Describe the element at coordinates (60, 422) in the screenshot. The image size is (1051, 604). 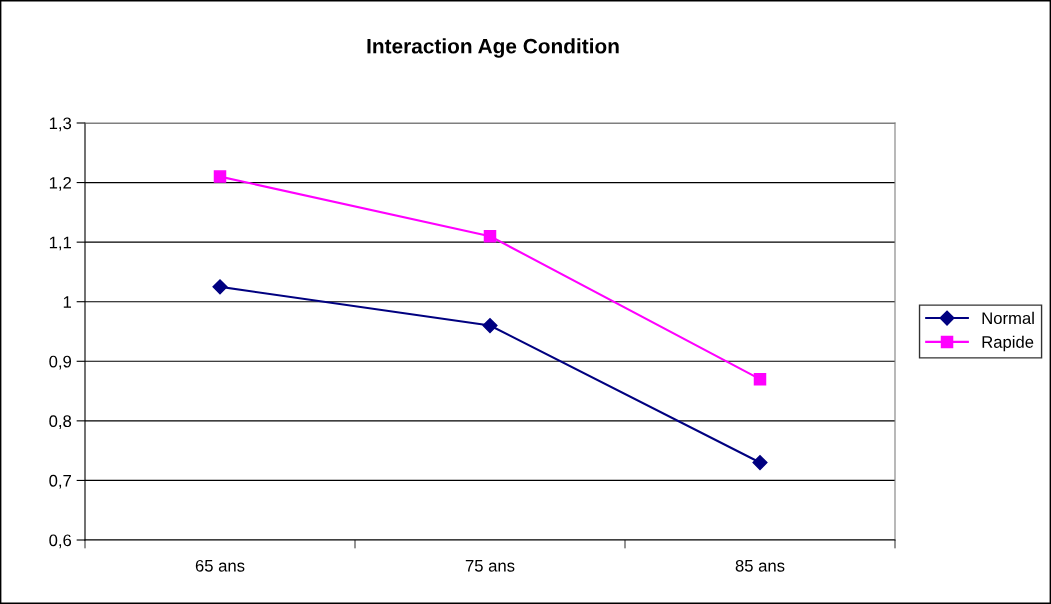
I see `y-tick-label: 0,8` at that location.